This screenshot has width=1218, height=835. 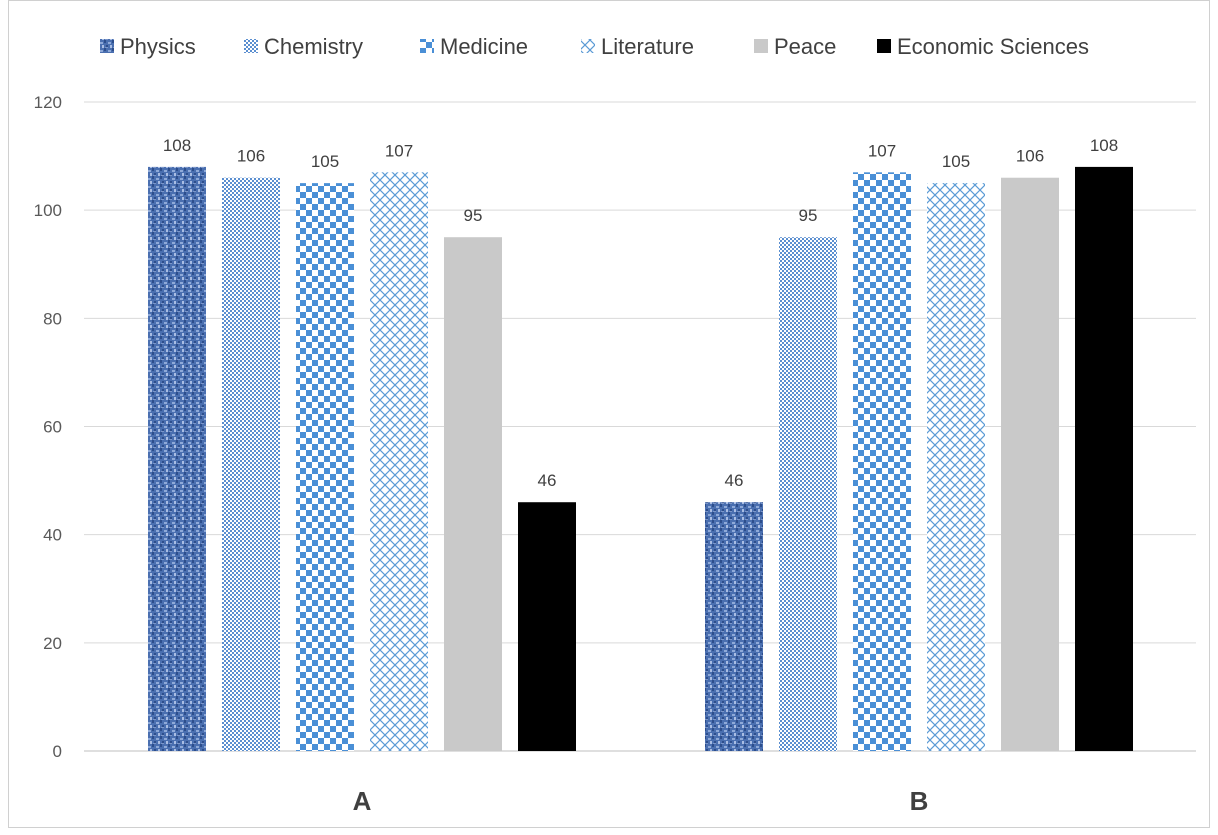 What do you see at coordinates (52, 535) in the screenshot?
I see `y-tick-label: 40` at bounding box center [52, 535].